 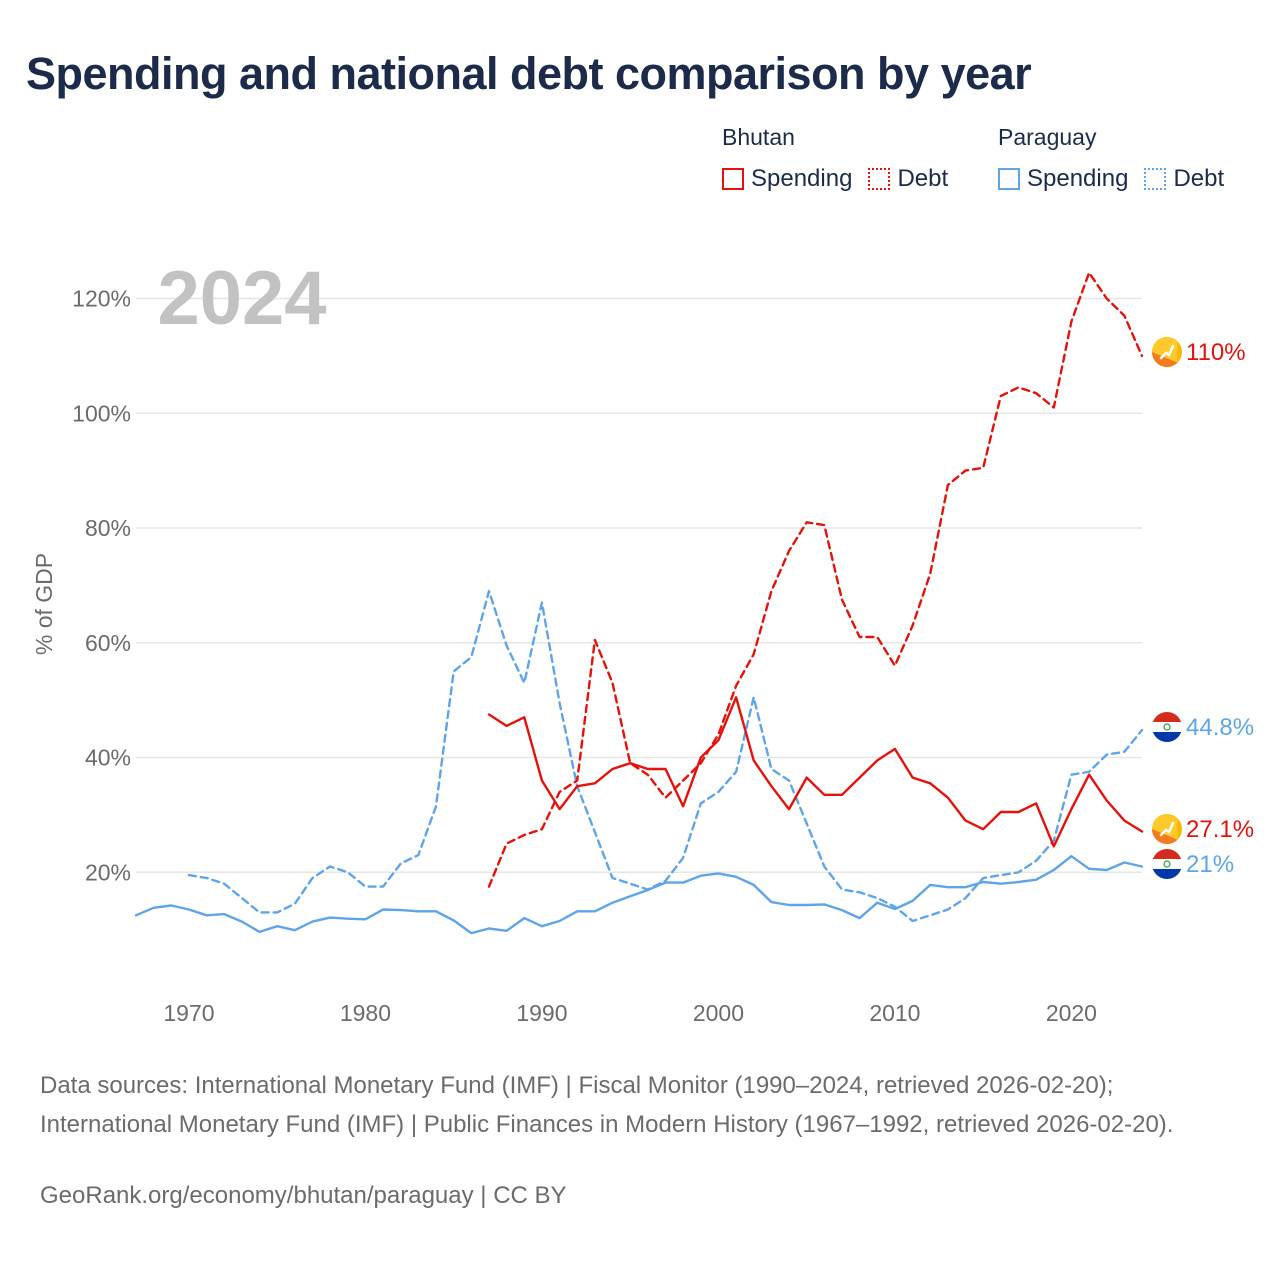 I want to click on series-line-bhutan-spending, so click(x=815, y=772).